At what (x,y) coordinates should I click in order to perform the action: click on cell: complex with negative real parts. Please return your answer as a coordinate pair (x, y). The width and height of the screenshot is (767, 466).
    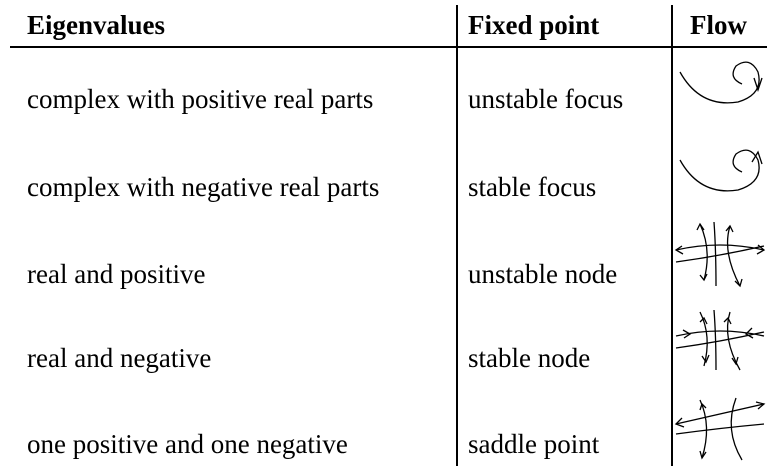
    Looking at the image, I should click on (203, 187).